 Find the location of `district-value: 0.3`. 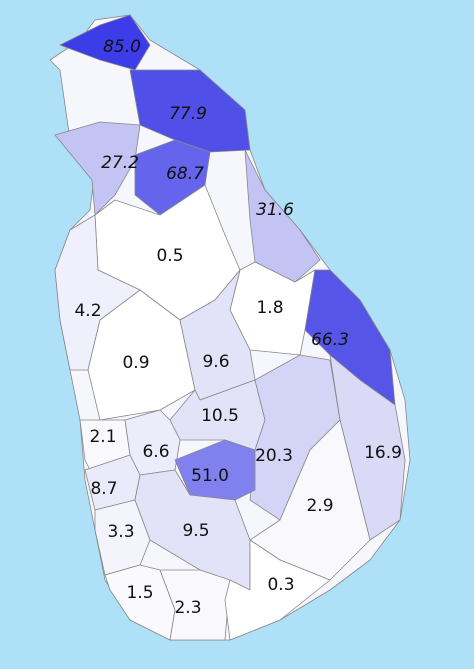

district-value: 0.3 is located at coordinates (280, 585).